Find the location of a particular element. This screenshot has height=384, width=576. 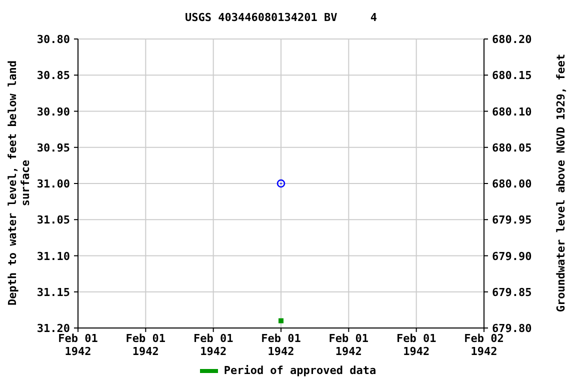

y2-tick-label: 680.00 is located at coordinates (512, 184).